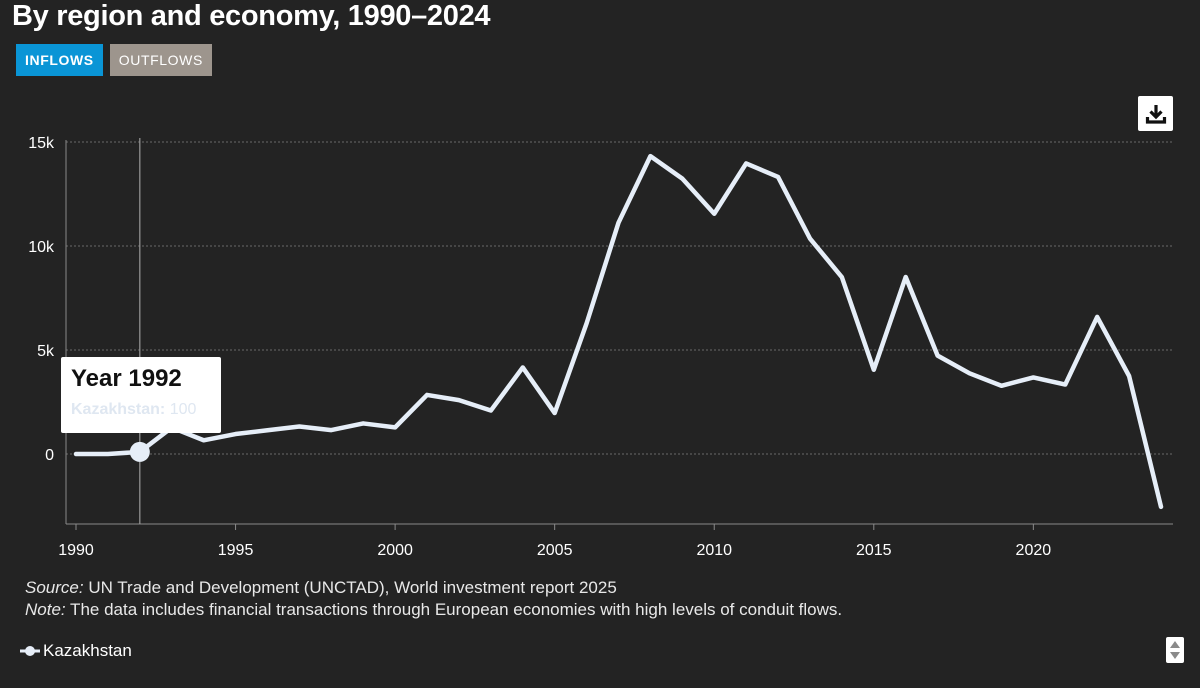 The height and width of the screenshot is (688, 1200). Describe the element at coordinates (395, 550) in the screenshot. I see `x-tick-label: 2000` at that location.